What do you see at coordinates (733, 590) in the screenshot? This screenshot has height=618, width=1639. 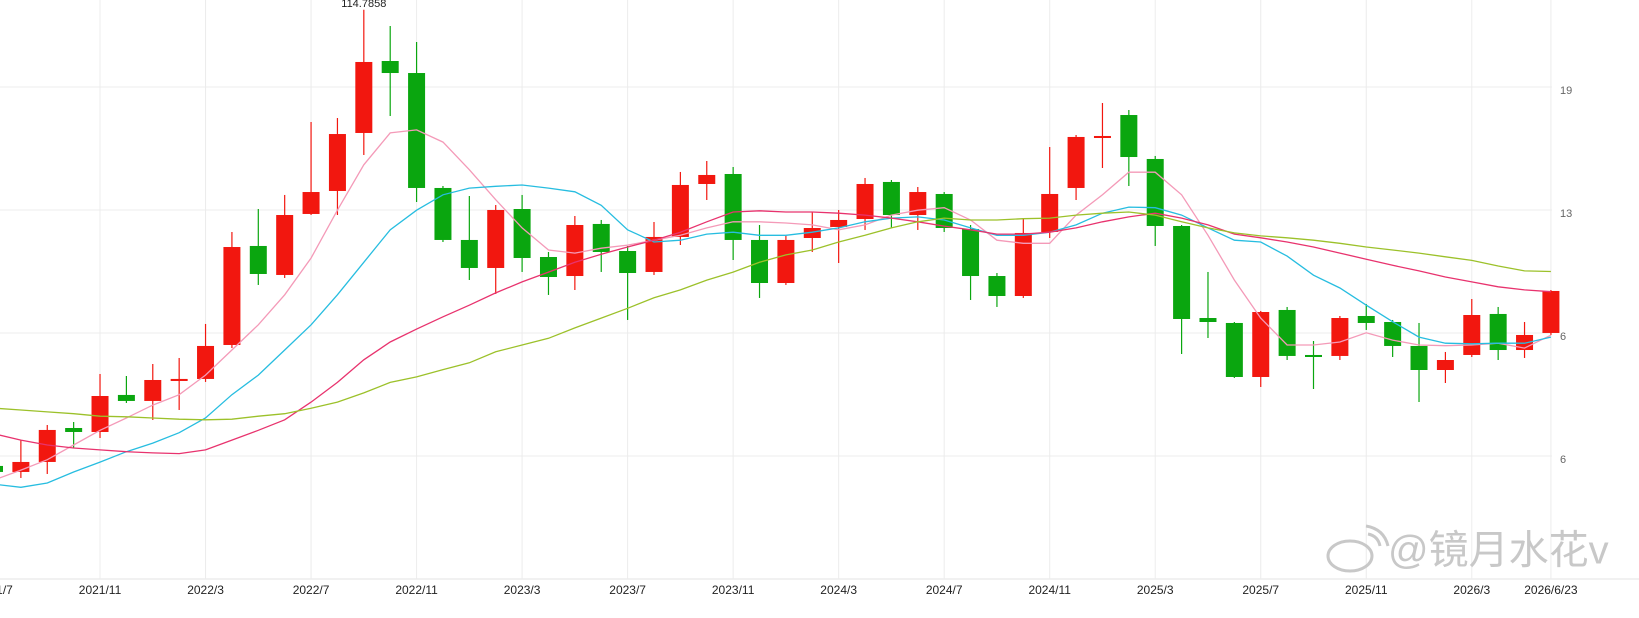 I see `x-tick-label: 2023/11` at bounding box center [733, 590].